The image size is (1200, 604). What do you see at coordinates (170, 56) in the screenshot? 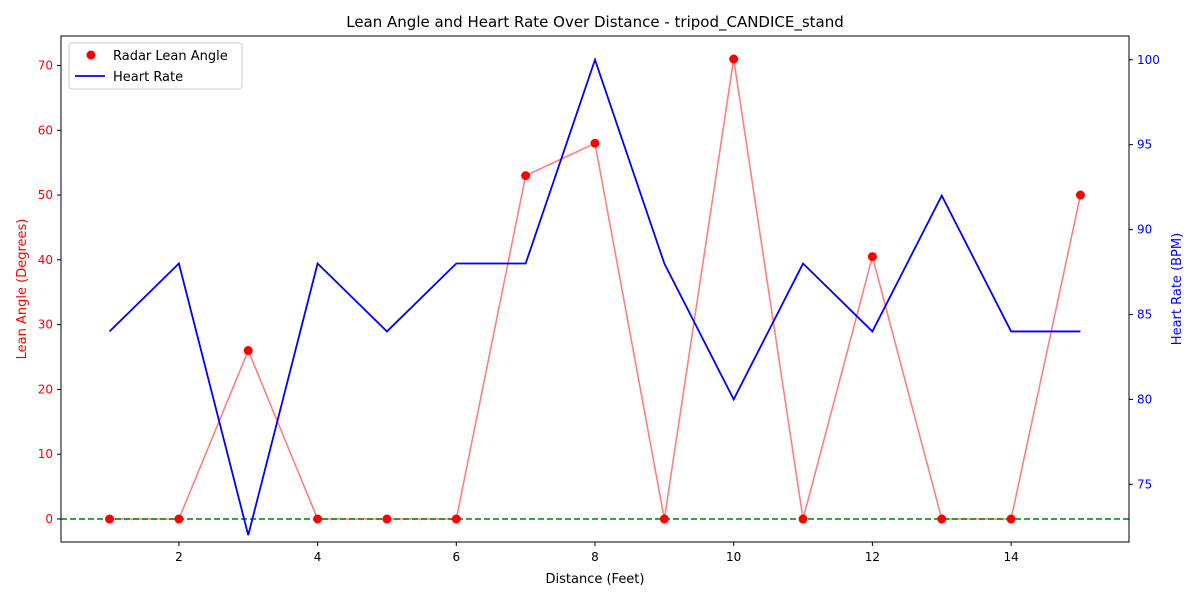
I see `legend-label-lean-angle: Radar Lean Angle` at bounding box center [170, 56].